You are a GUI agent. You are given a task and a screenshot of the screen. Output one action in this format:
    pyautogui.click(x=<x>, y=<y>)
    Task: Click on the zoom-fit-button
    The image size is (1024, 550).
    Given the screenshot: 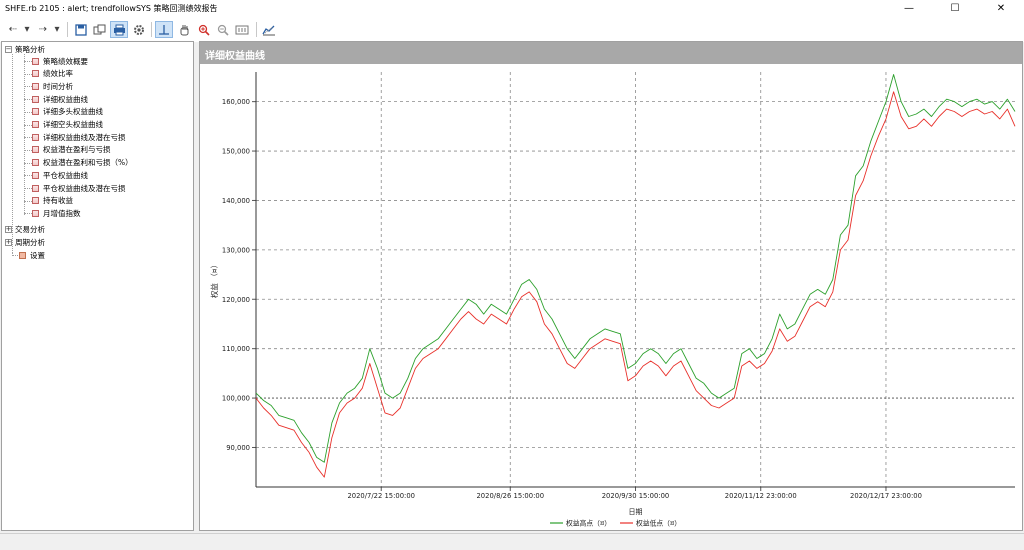 What is the action you would take?
    pyautogui.click(x=242, y=29)
    